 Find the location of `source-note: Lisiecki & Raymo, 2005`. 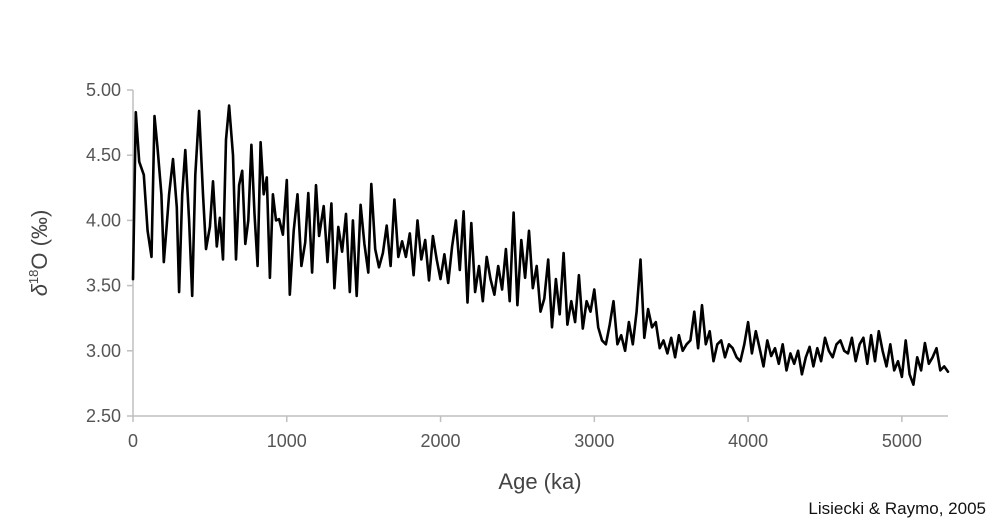

source-note: Lisiecki & Raymo, 2005 is located at coordinates (897, 508).